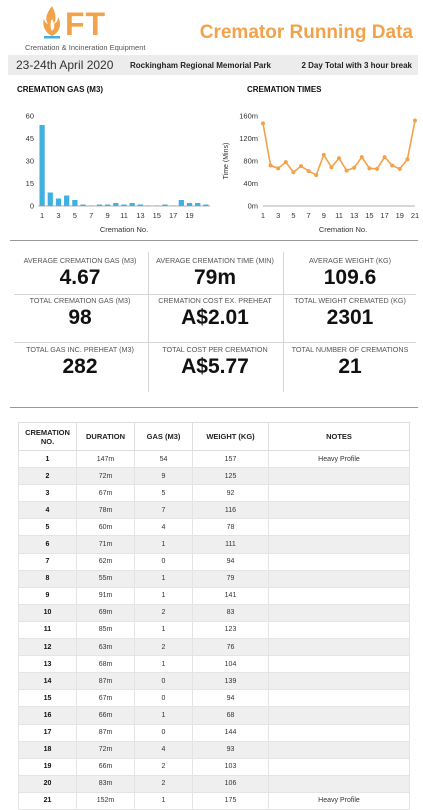 The width and height of the screenshot is (423, 810). Describe the element at coordinates (250, 161) in the screenshot. I see `y-tick-label: 80m` at that location.